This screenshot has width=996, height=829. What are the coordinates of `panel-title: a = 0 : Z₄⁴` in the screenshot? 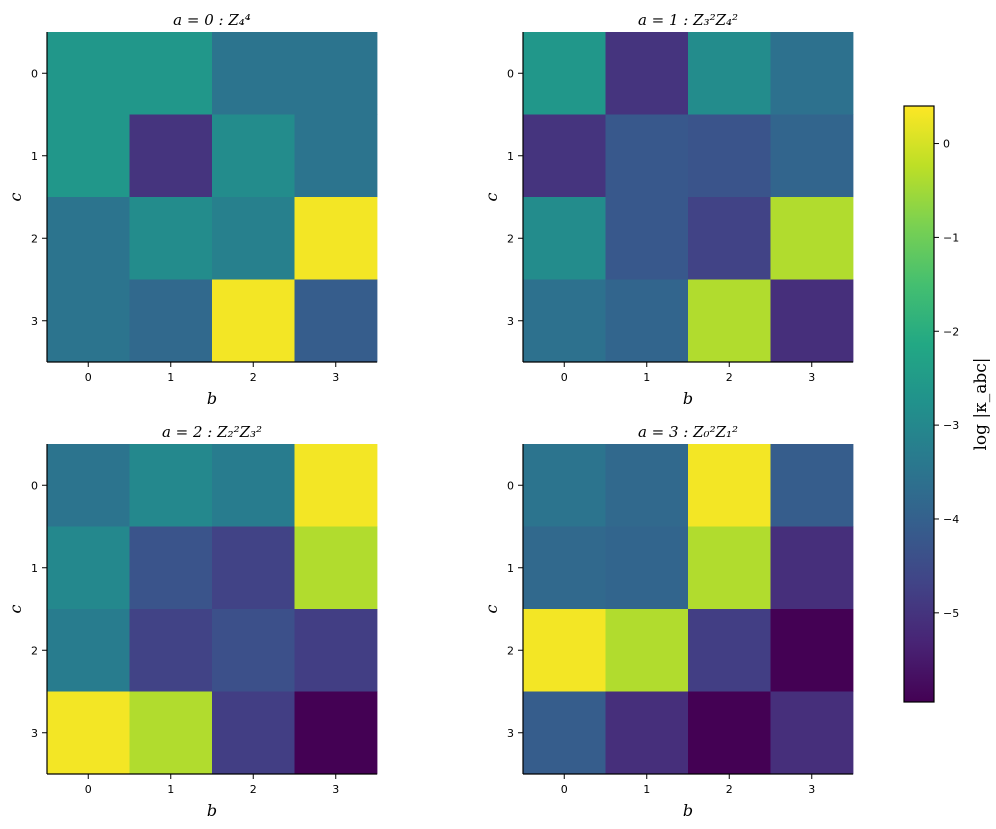 It's located at (212, 20).